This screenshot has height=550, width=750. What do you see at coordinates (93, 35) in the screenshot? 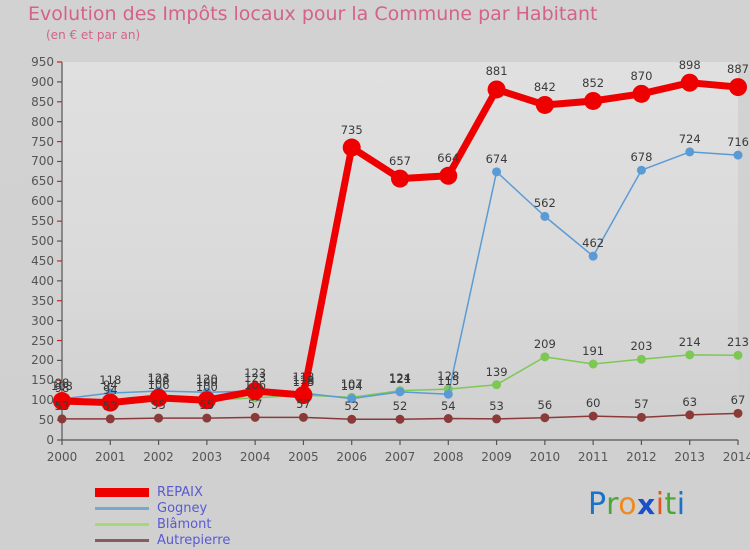
I see `chart-subtitle: (en € et par an)` at bounding box center [93, 35].